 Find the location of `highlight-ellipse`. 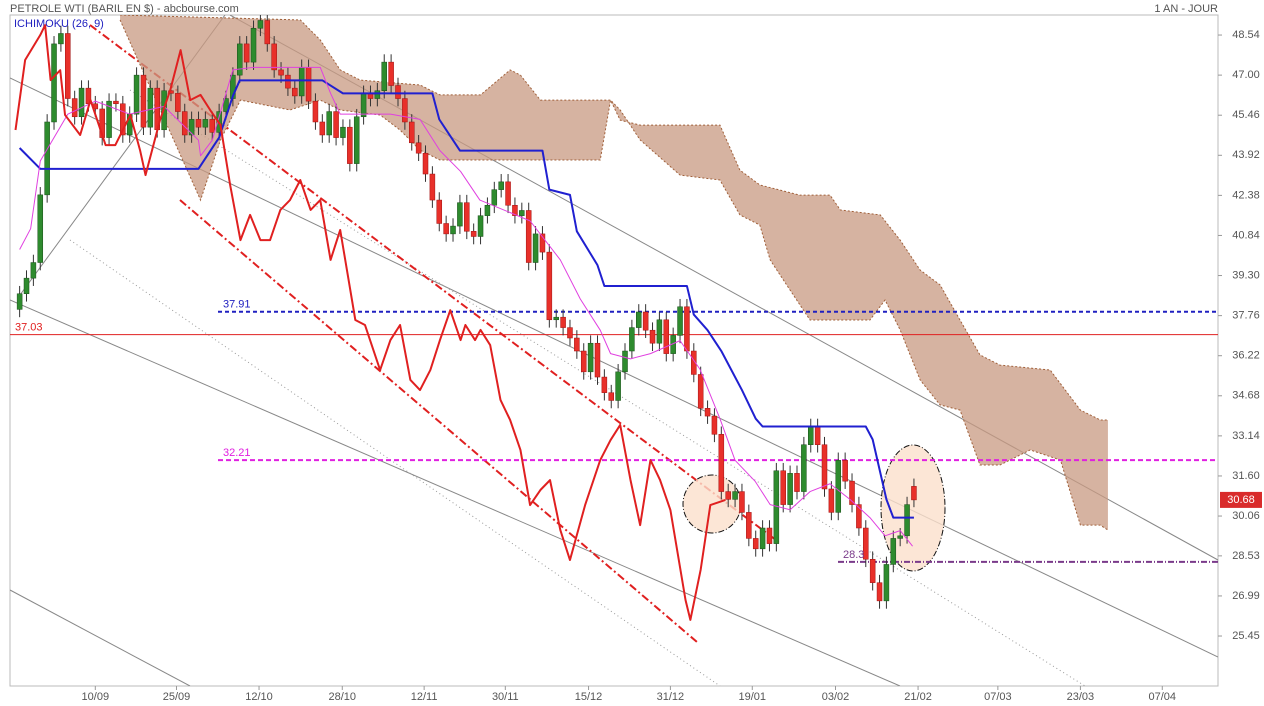

highlight-ellipse is located at coordinates (913, 508).